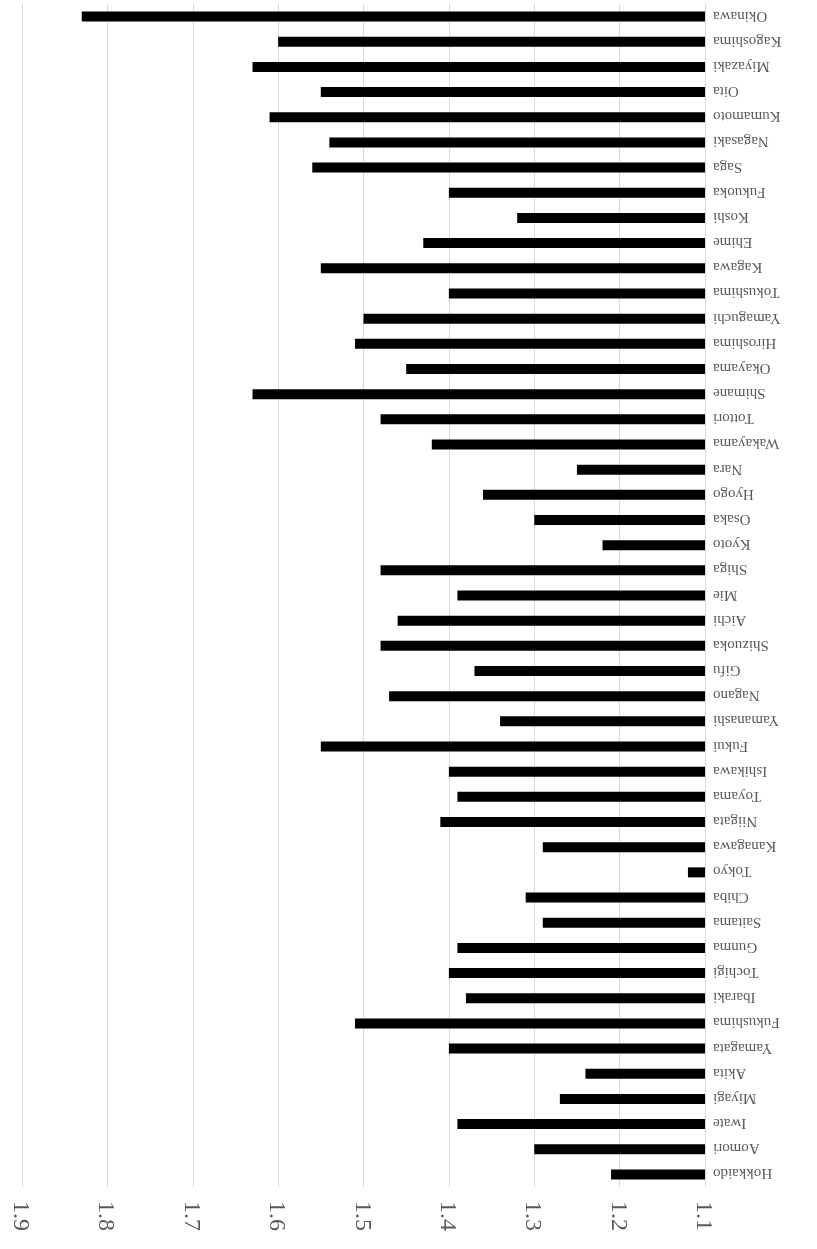 This screenshot has width=817, height=1249. Describe the element at coordinates (747, 117) in the screenshot. I see `y-tick-label: Kumamoto` at that location.